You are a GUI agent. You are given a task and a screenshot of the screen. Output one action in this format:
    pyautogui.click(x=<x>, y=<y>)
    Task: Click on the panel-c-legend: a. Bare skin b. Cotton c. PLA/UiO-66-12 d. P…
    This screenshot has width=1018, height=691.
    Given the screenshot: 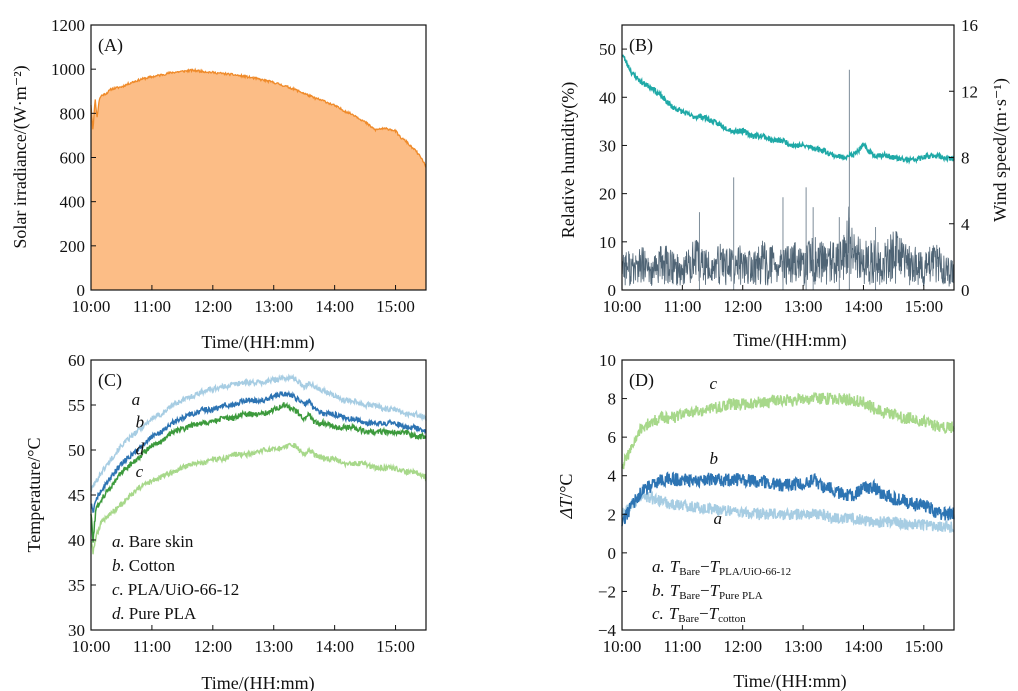 What is the action you would take?
    pyautogui.click(x=175, y=577)
    